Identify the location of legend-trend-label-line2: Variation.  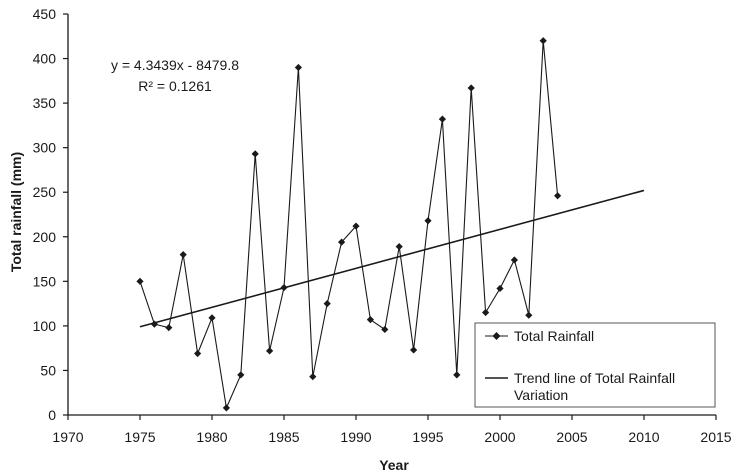
(541, 395).